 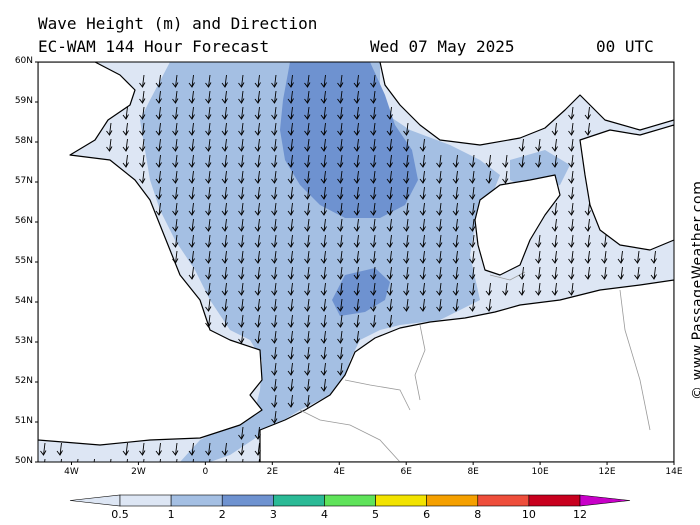 What do you see at coordinates (171, 514) in the screenshot?
I see `colorbar-label: 1` at bounding box center [171, 514].